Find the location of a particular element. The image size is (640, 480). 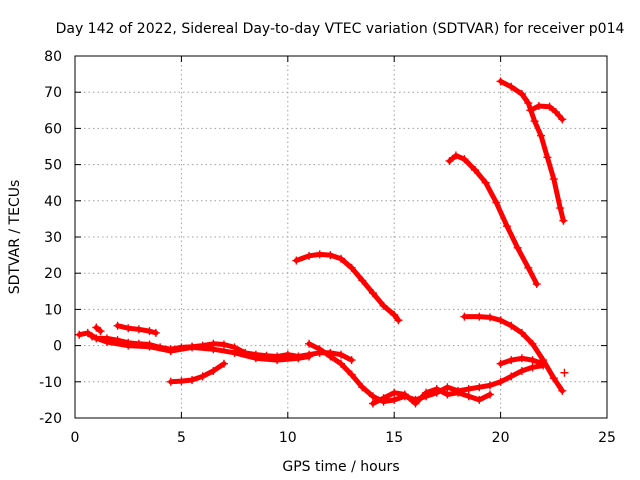

y-tick-label: 70 is located at coordinates (53, 93).